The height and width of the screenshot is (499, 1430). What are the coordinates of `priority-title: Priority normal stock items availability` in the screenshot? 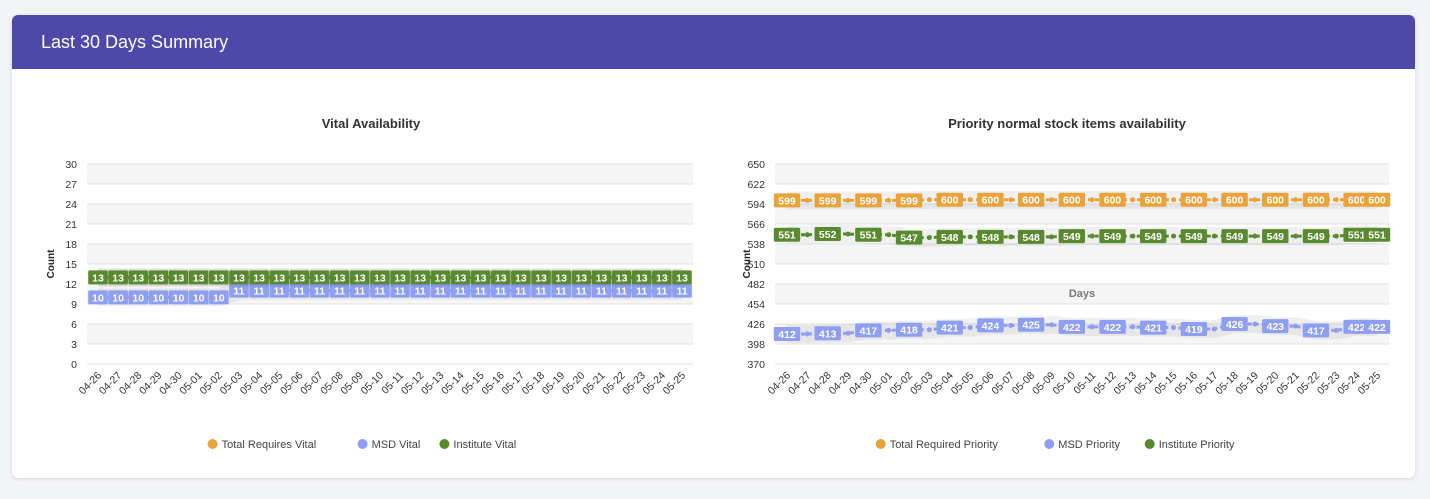 It's located at (1067, 123).